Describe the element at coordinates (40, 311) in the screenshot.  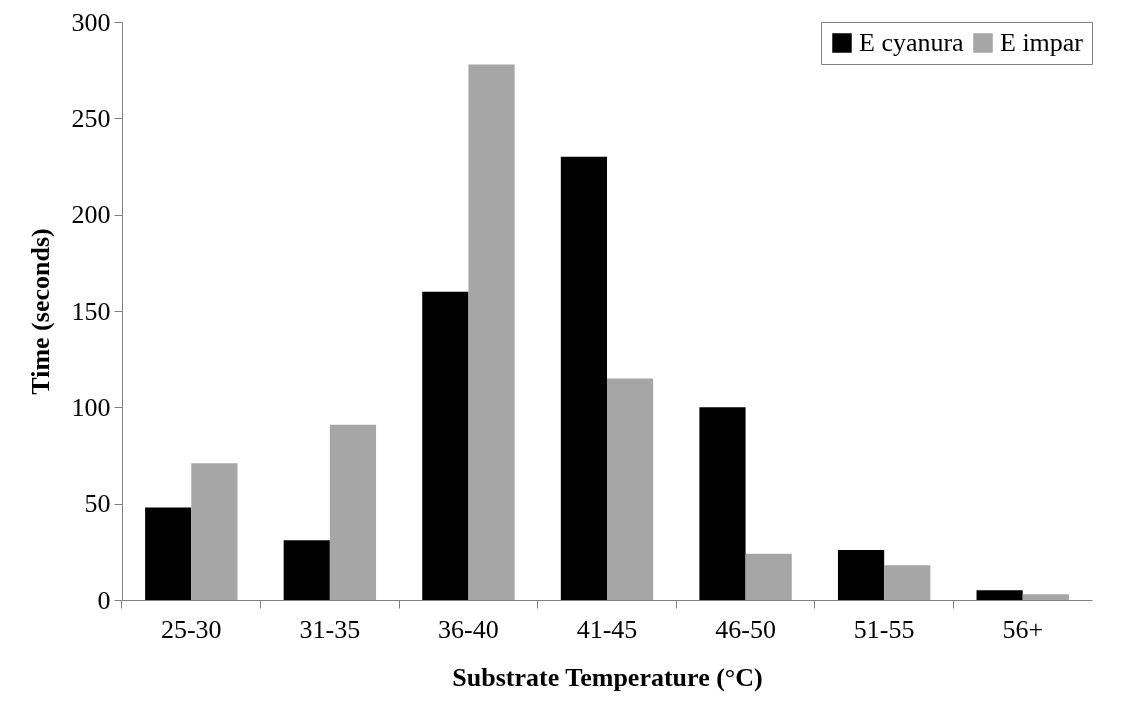
I see `y-axis-title: Time (seconds)` at that location.